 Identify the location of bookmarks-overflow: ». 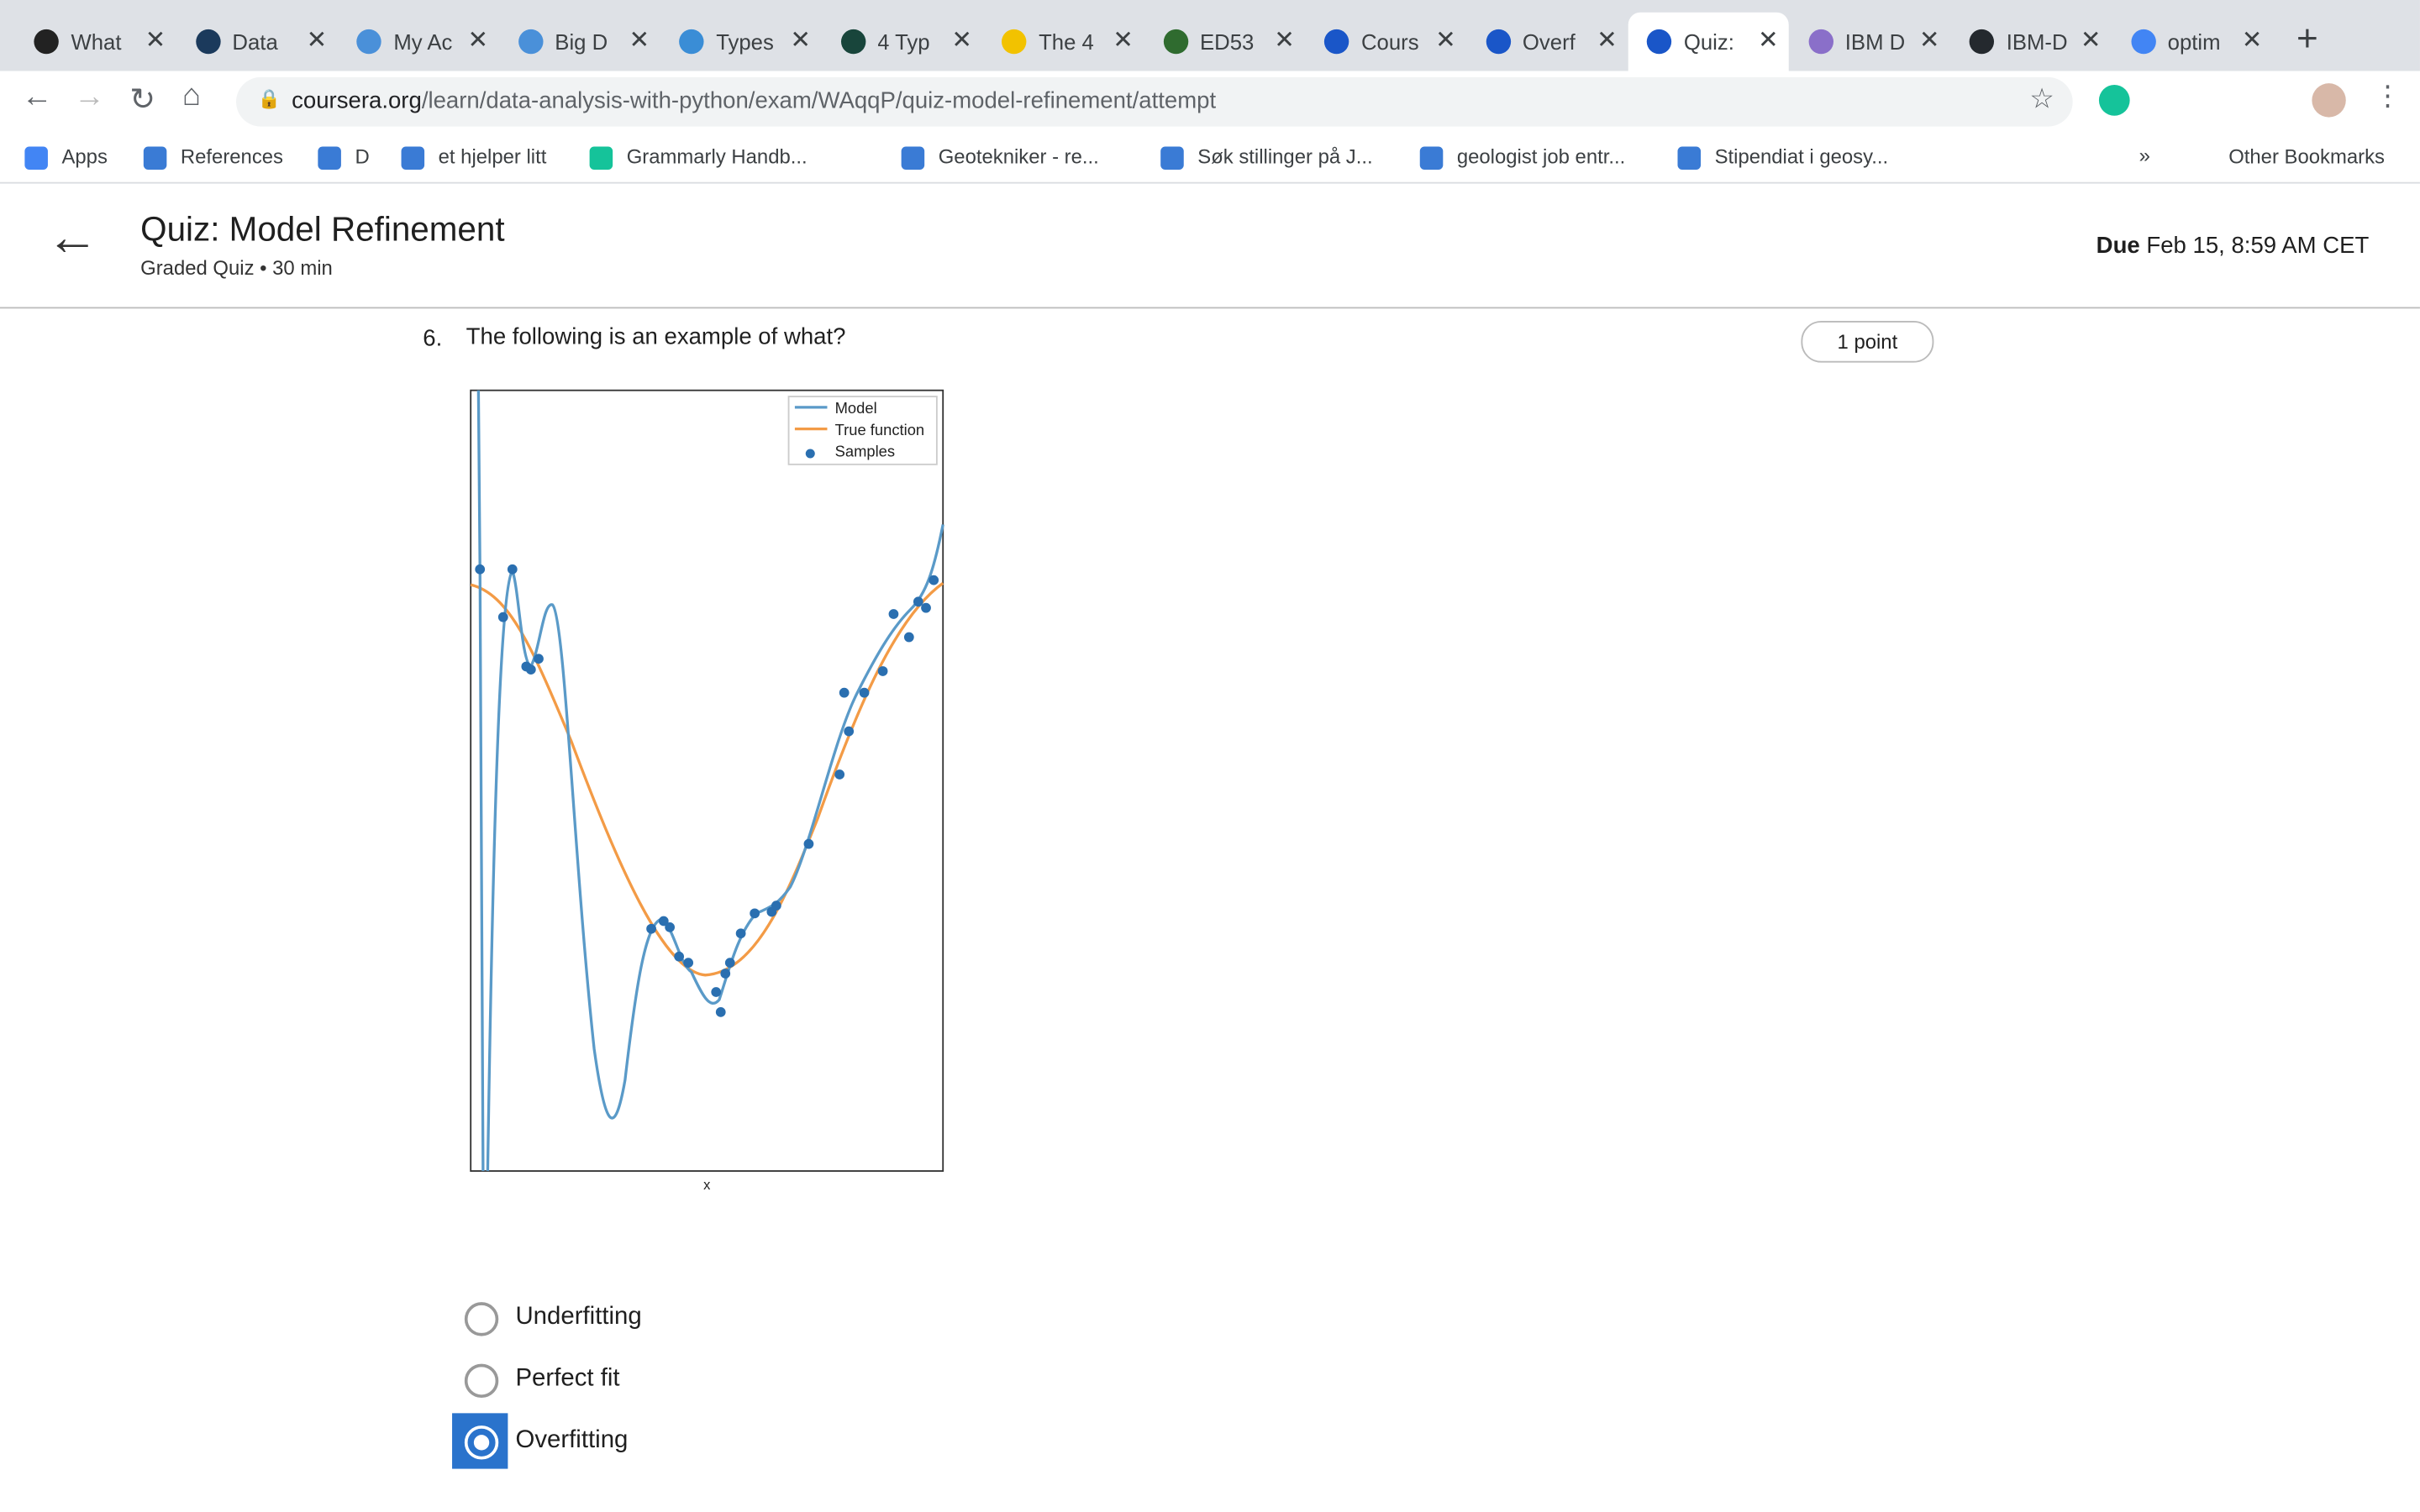
(2145, 155).